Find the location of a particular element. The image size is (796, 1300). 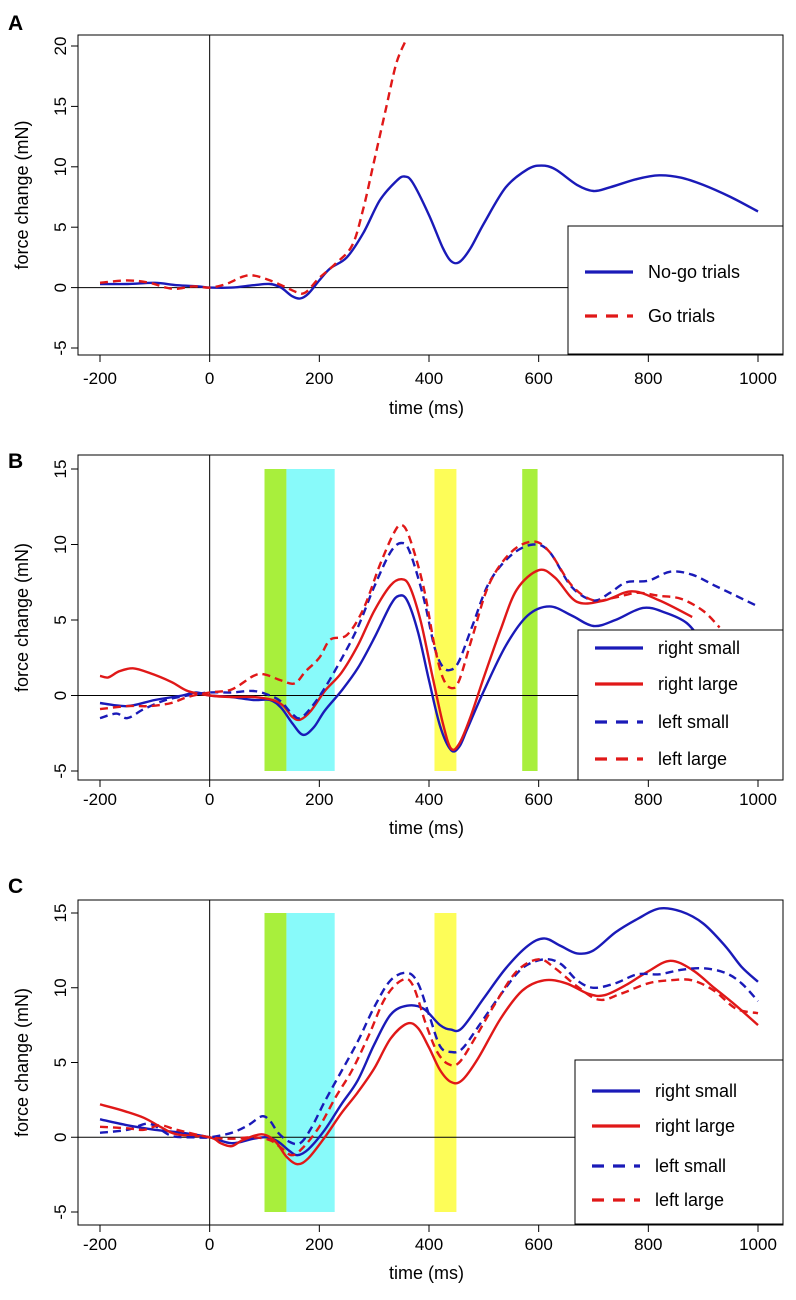

series-line-go-trials is located at coordinates (253, 167).